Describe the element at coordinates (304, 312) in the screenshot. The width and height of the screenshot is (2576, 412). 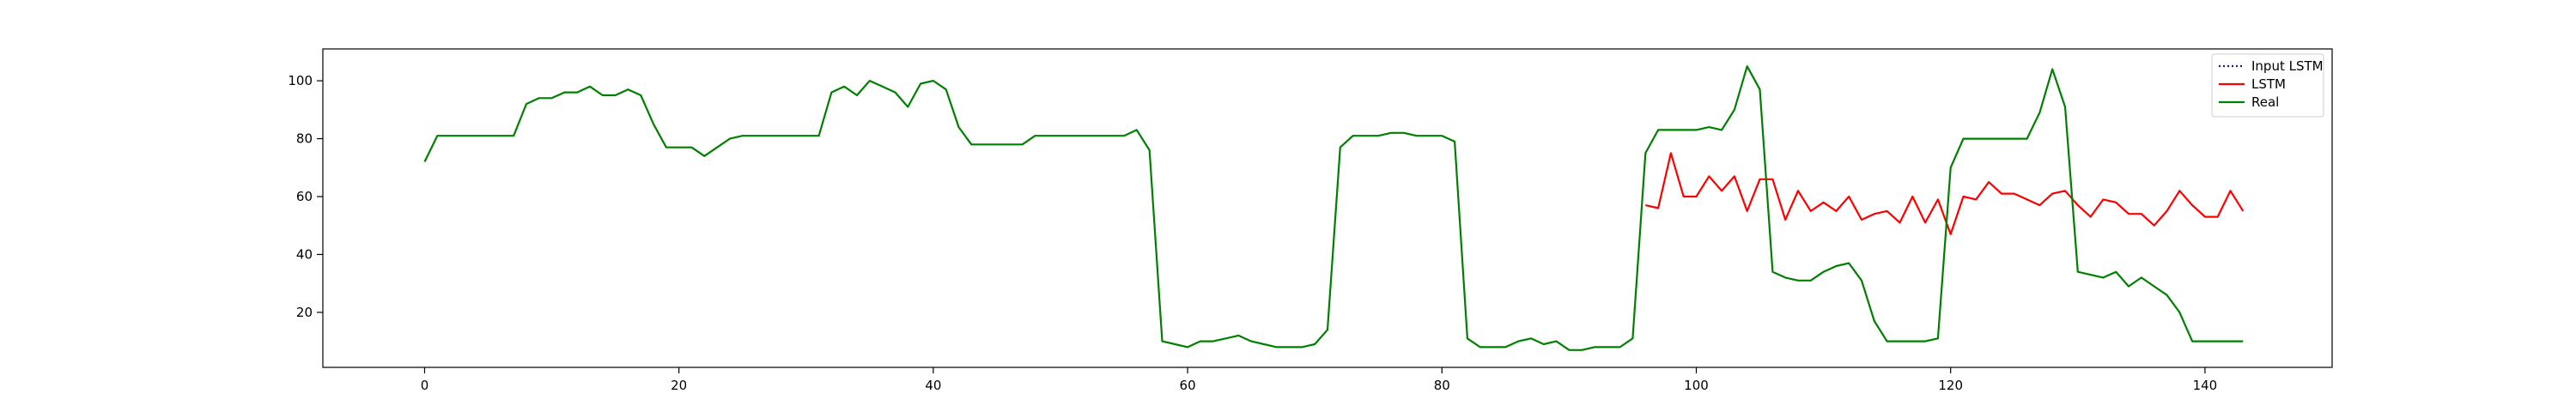
I see `y-tick-label: 20` at that location.